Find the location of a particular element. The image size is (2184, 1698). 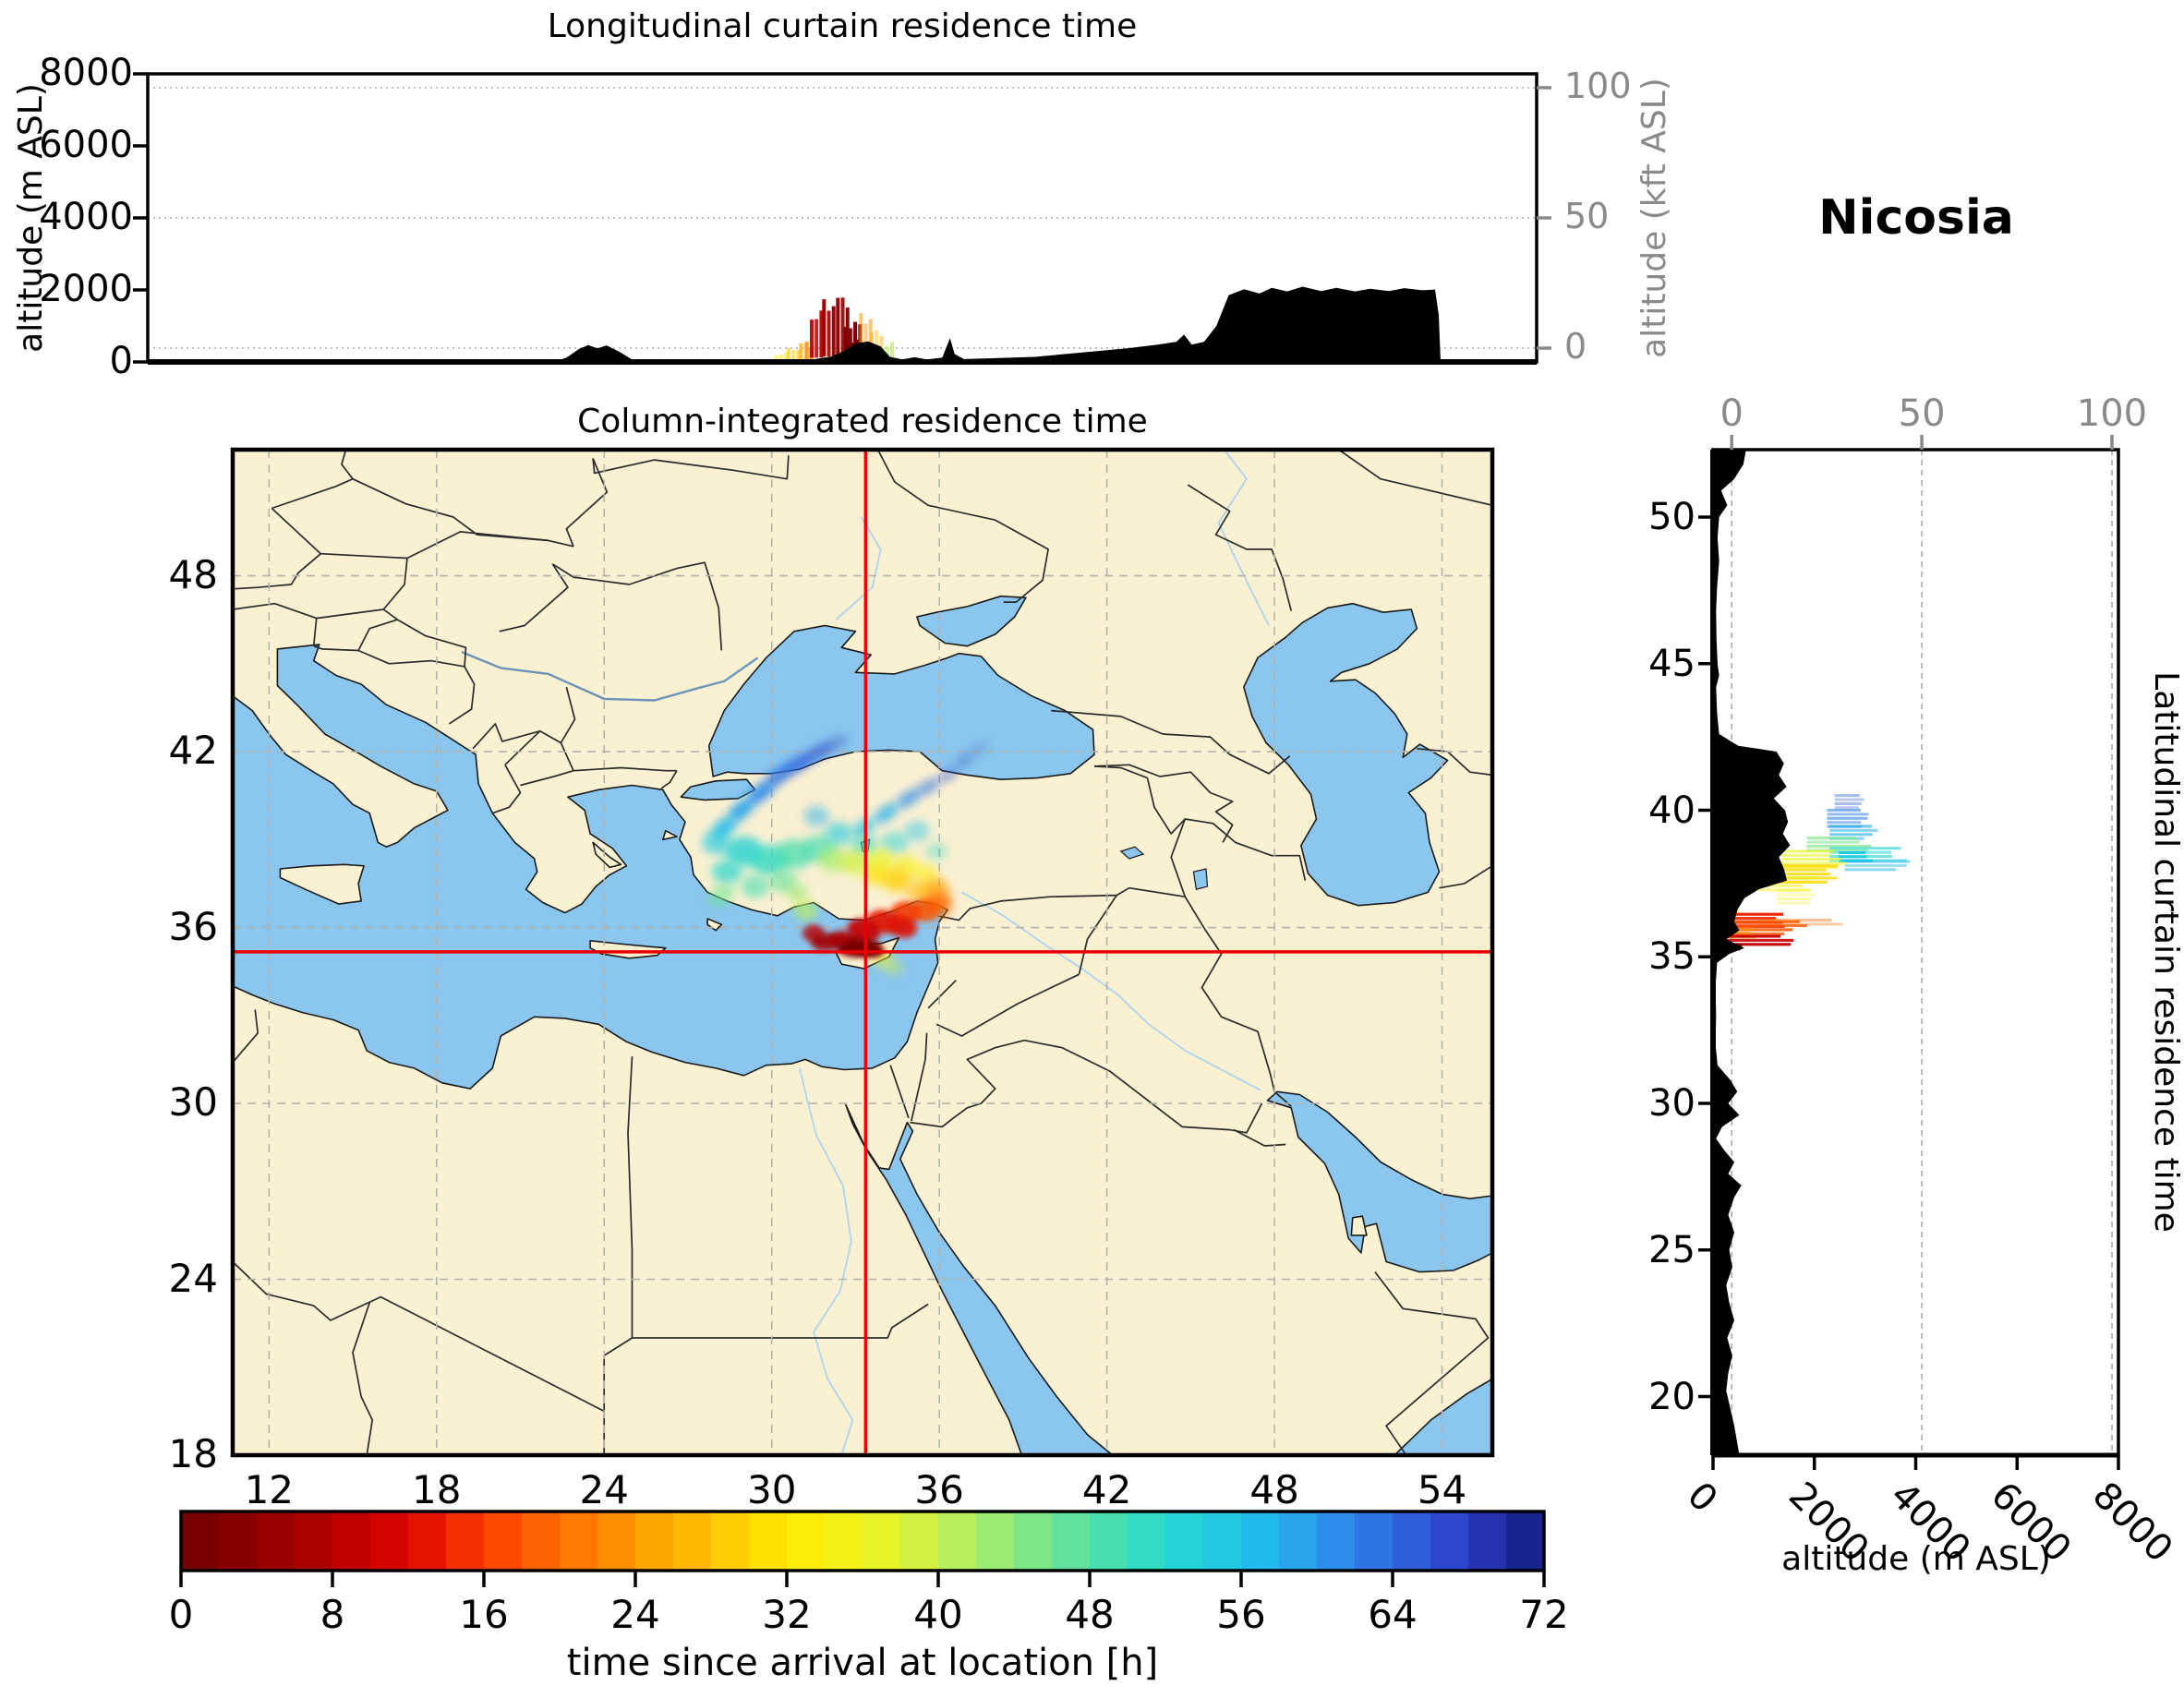

right-panel-xlabel: altitude (m ASL) is located at coordinates (1916, 1559).